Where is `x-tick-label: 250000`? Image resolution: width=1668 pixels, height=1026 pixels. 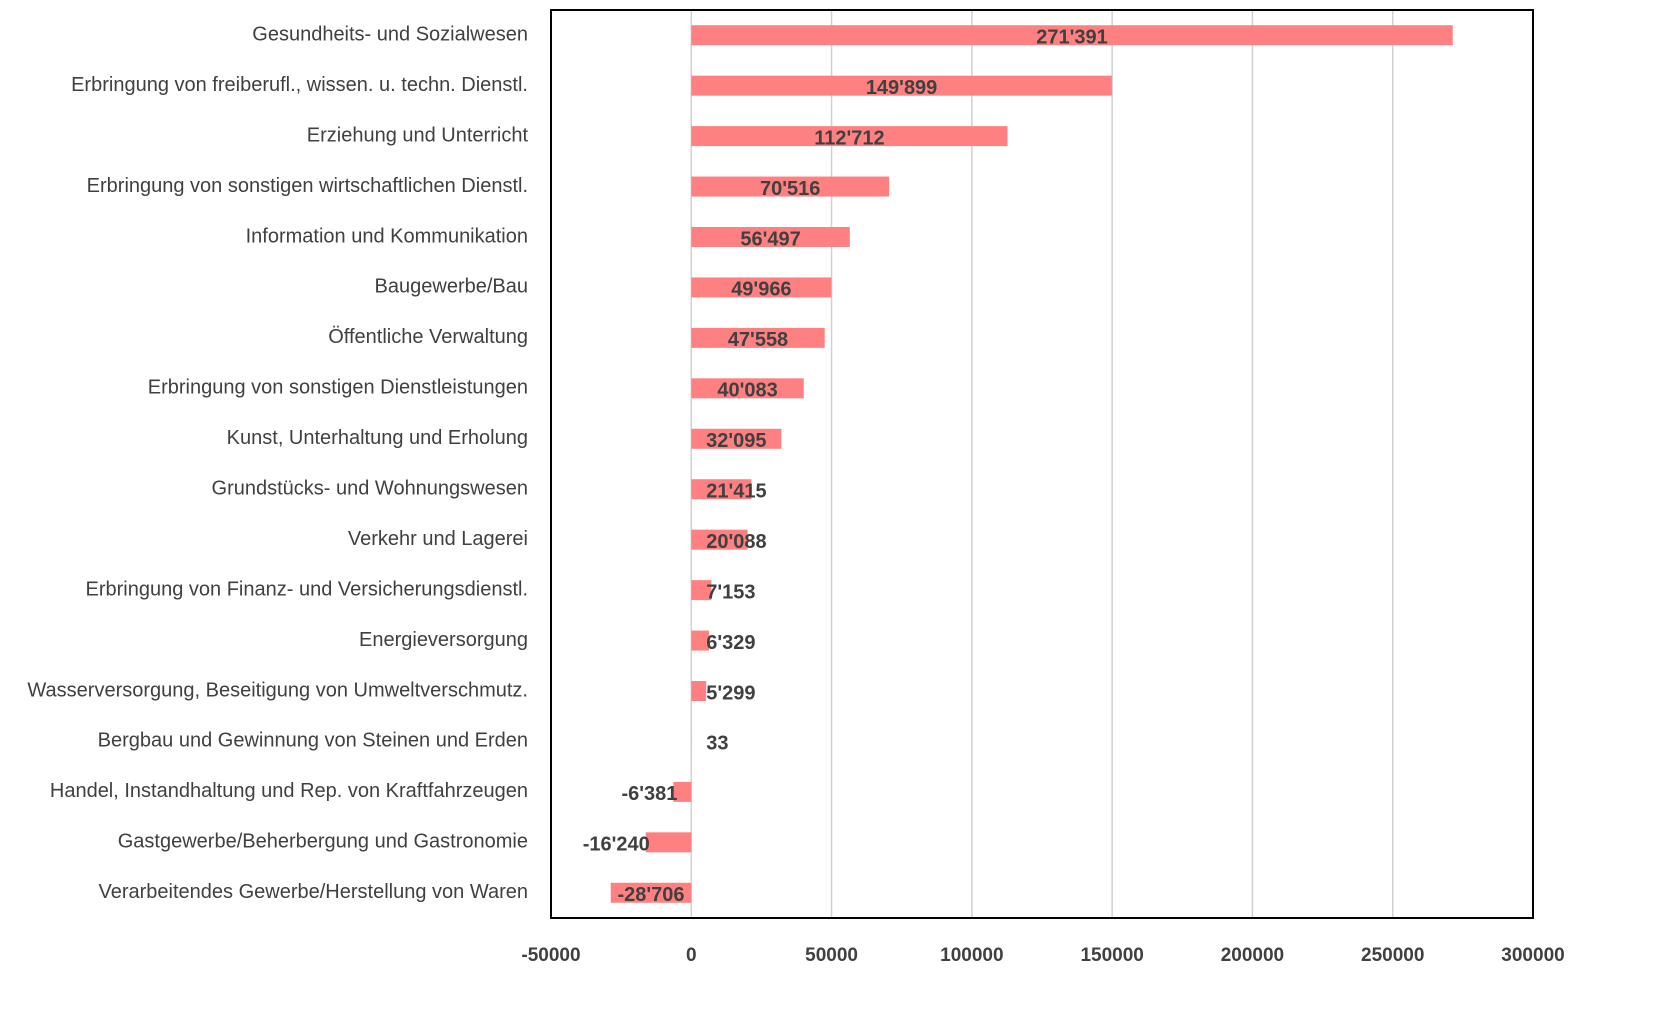 x-tick-label: 250000 is located at coordinates (1392, 955).